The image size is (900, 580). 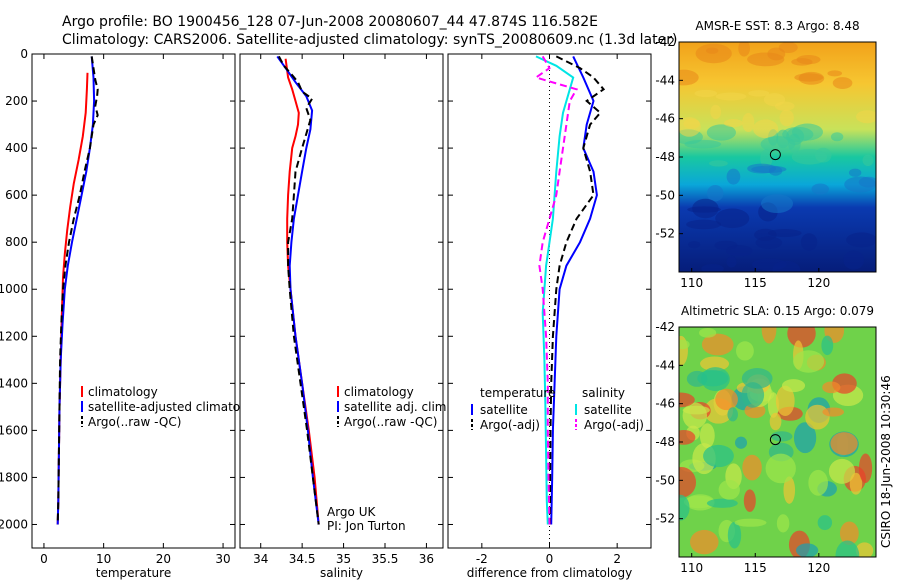 What do you see at coordinates (16, 195) in the screenshot?
I see `temperature-ytick-label: 600` at bounding box center [16, 195].